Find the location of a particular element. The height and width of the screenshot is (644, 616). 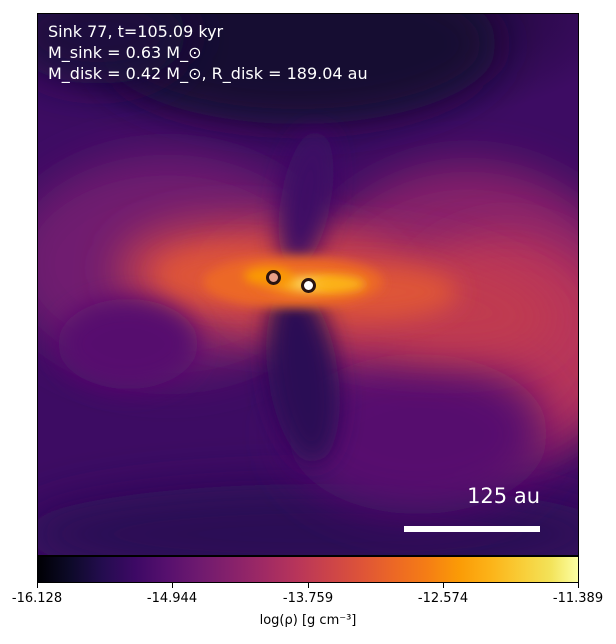

sink-marker-primary is located at coordinates (308, 285).